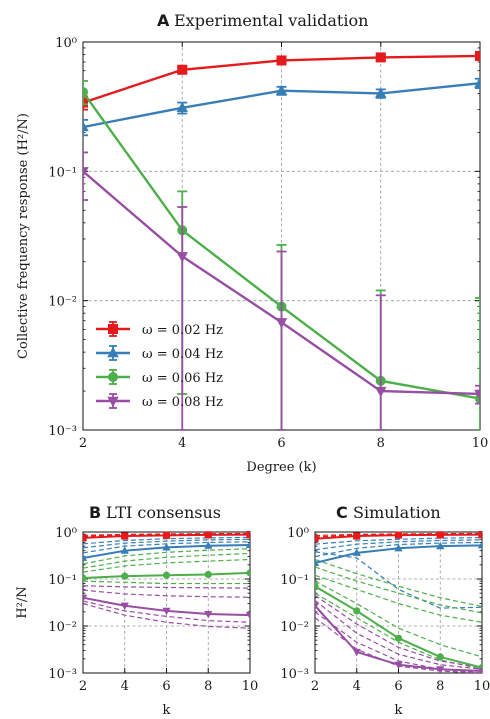  I want to click on grid, so click(166, 602).